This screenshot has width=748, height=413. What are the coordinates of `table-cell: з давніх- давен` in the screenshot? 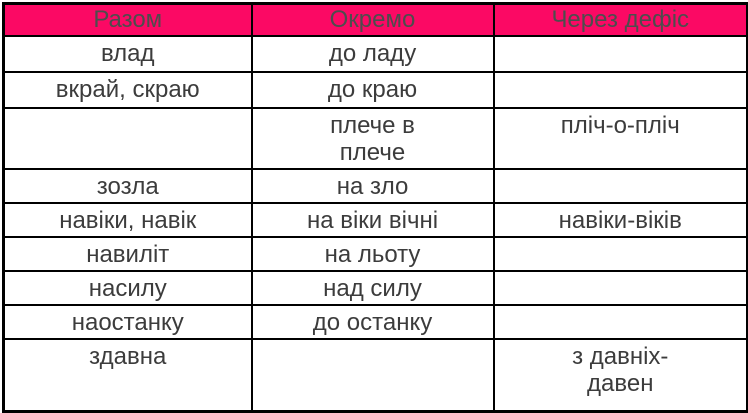 It's located at (620, 375).